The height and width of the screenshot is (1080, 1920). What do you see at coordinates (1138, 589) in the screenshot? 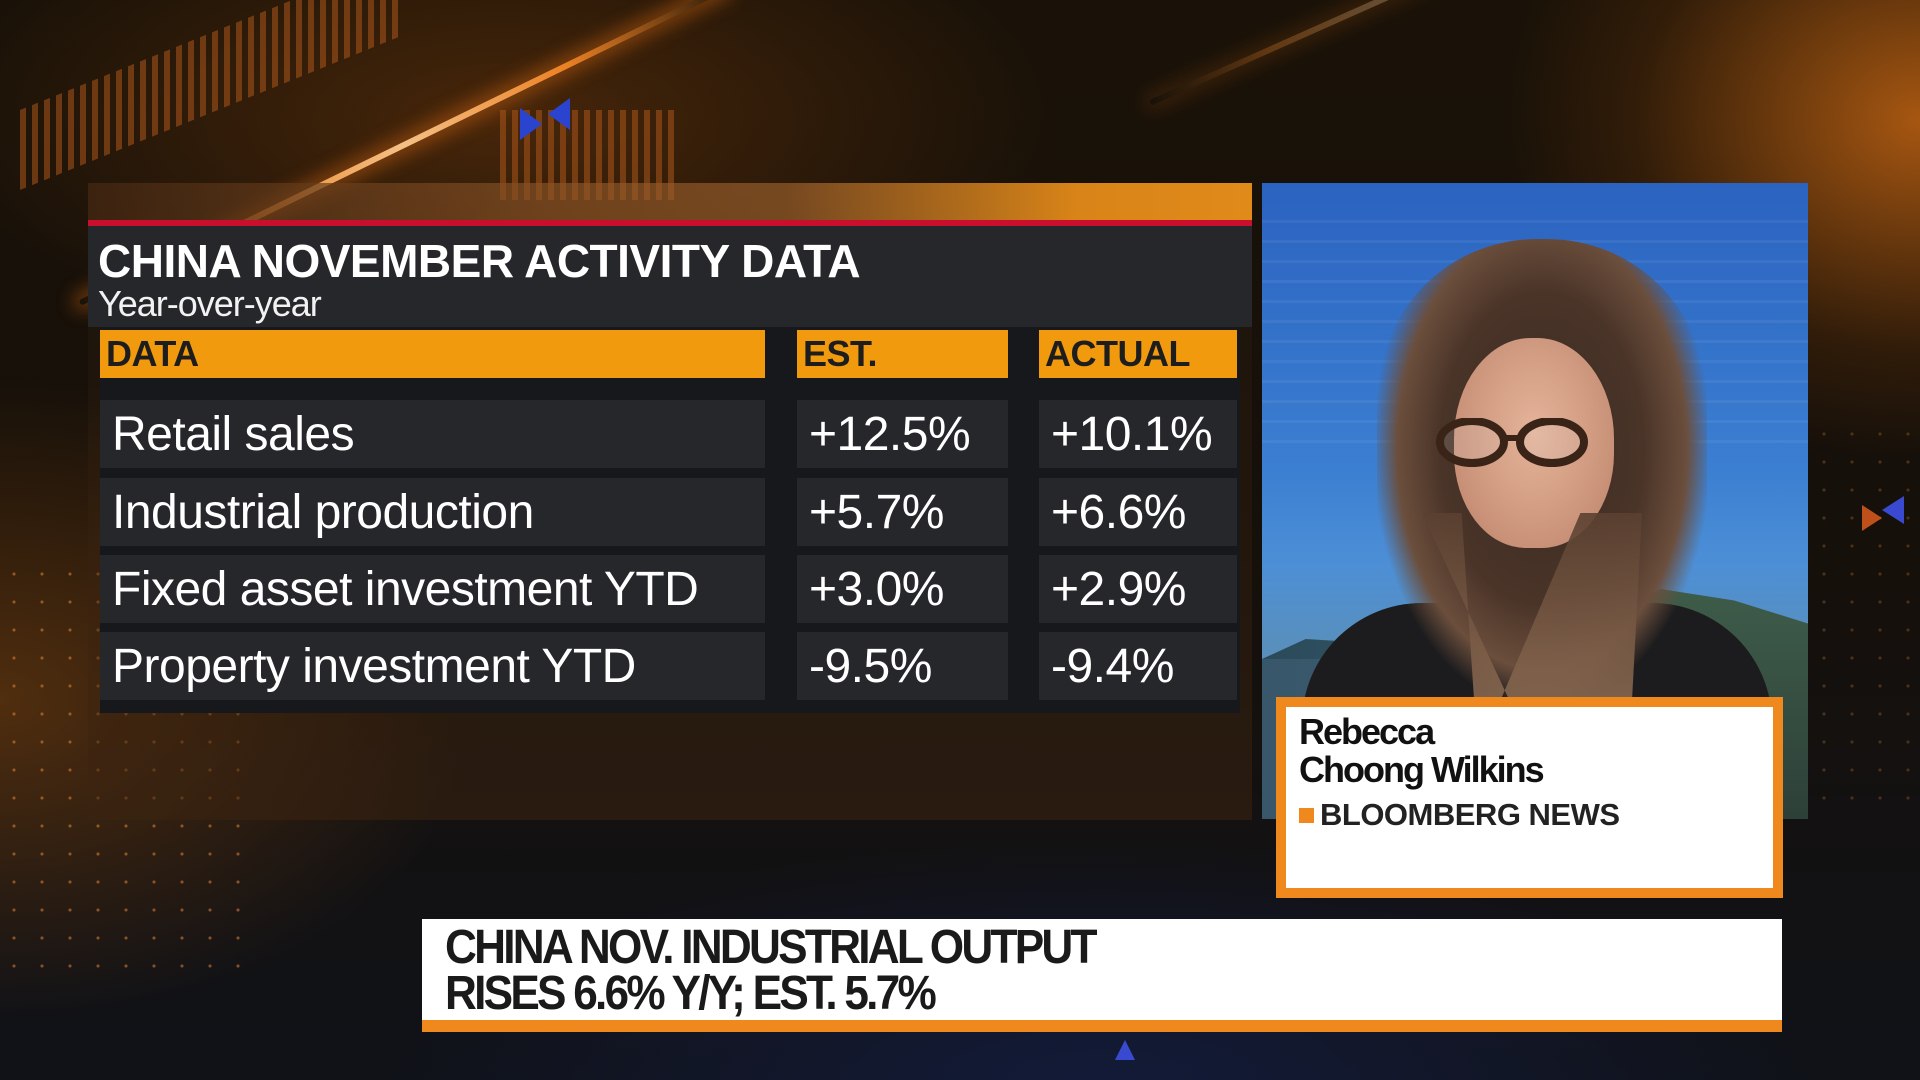
I see `row-actual-fixed-asset-investment: +2.9%` at bounding box center [1138, 589].